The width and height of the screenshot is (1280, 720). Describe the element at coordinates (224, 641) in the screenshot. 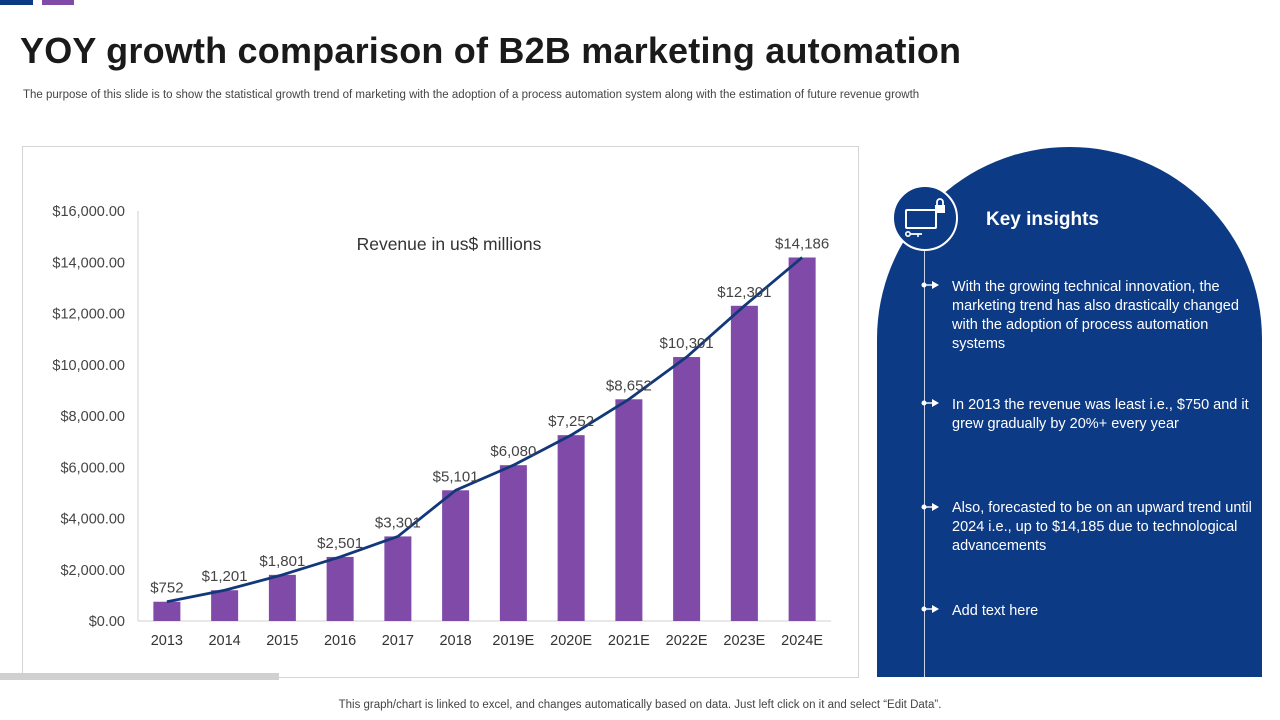

I see `x-tick-label: 2014` at that location.